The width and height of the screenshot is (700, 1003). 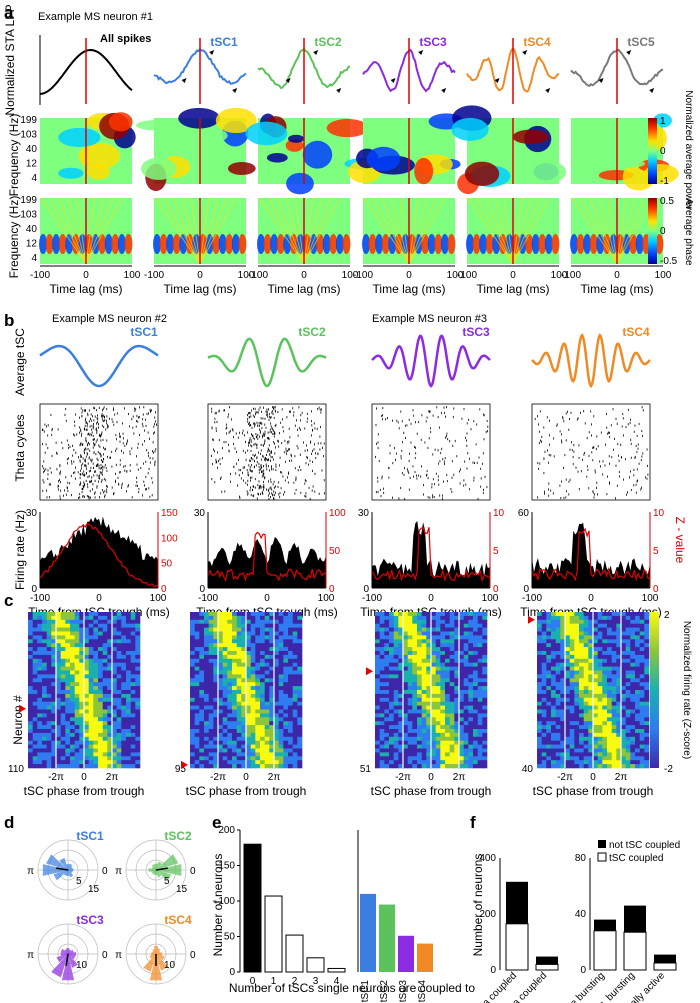 What do you see at coordinates (431, 452) in the screenshot?
I see `raster-frame` at bounding box center [431, 452].